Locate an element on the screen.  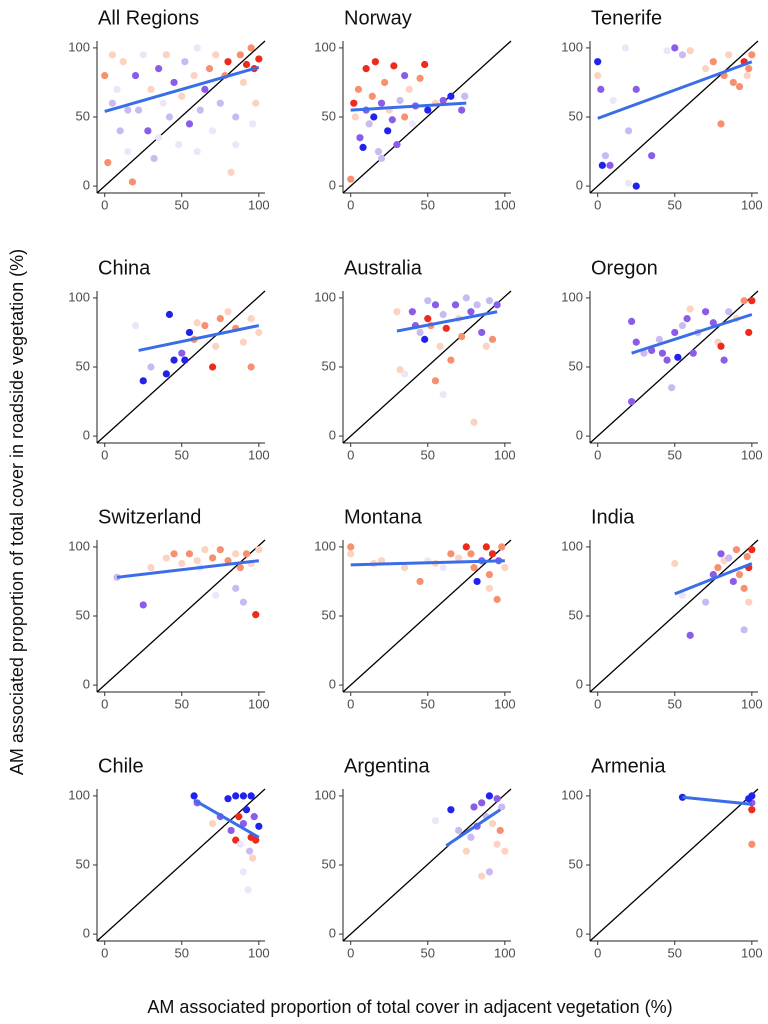
x-tick-label: 0 is located at coordinates (104, 952).